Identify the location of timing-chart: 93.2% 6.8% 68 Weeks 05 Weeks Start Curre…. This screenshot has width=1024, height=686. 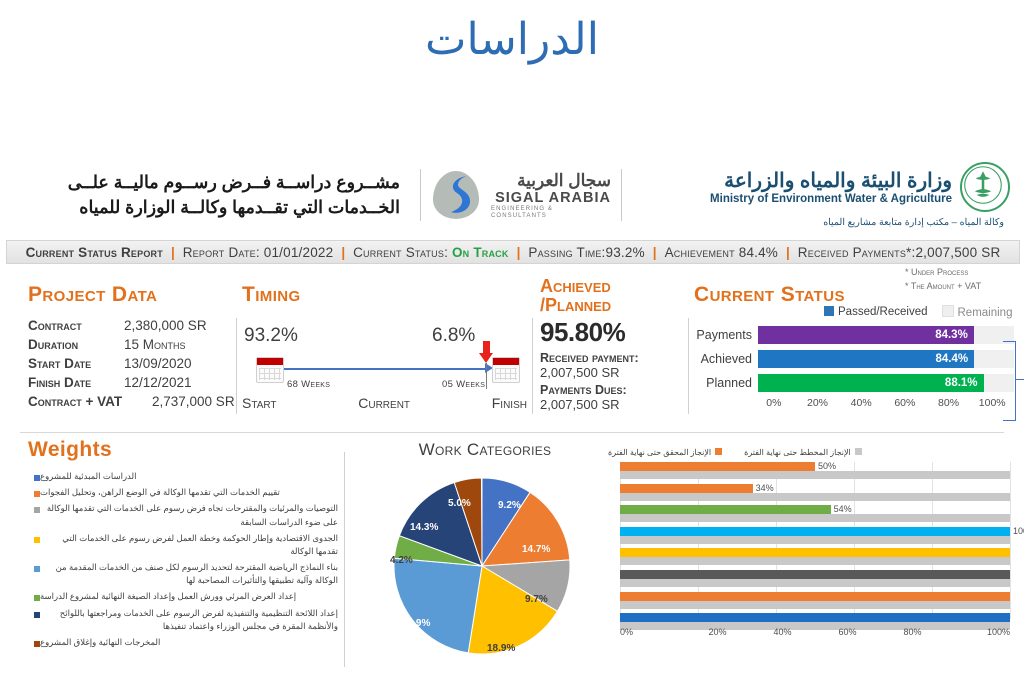
(384, 362).